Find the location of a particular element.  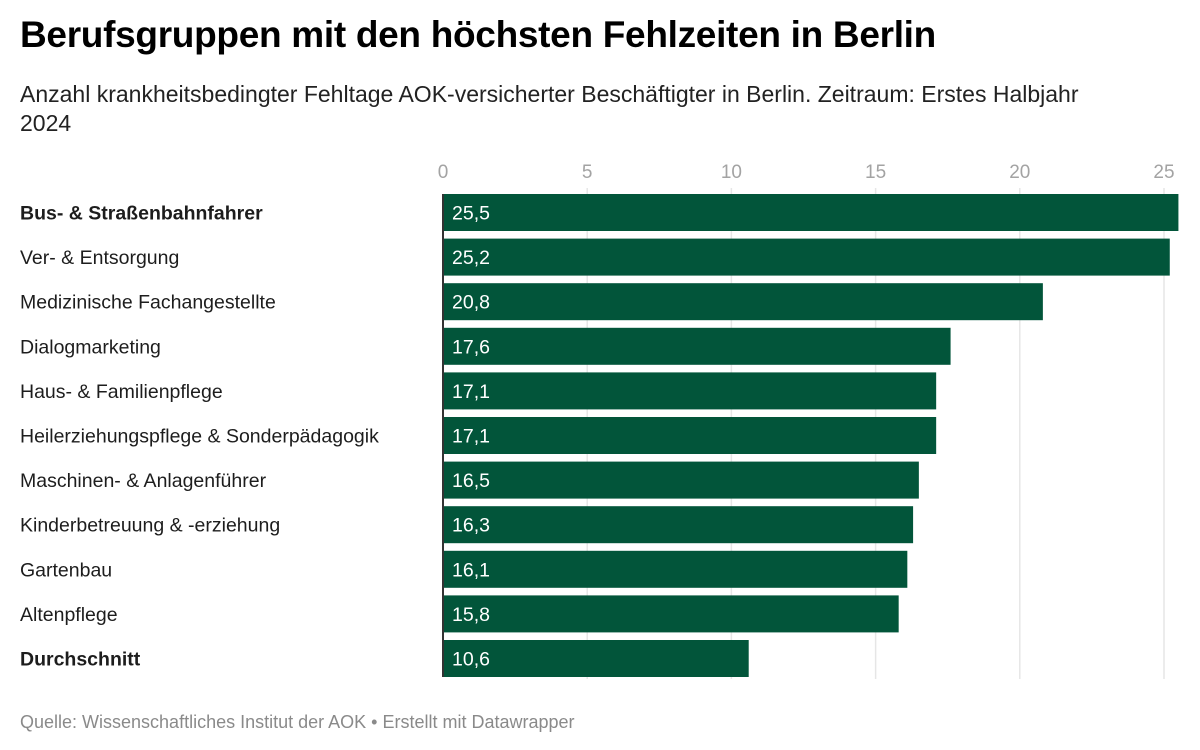

category-label: Durchschnitt is located at coordinates (80, 660).